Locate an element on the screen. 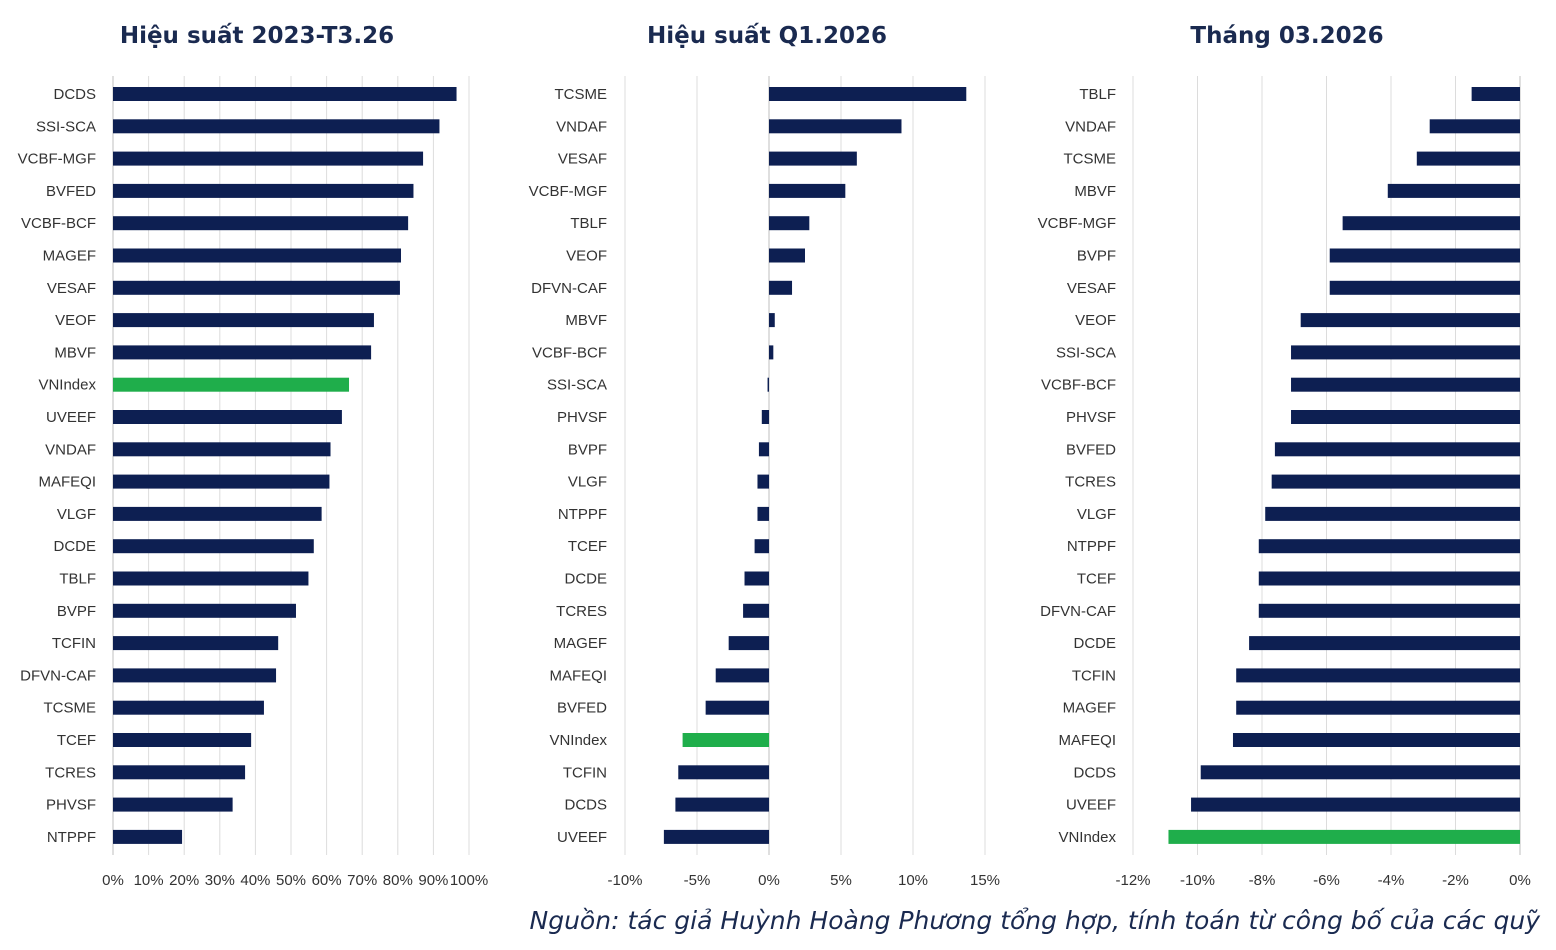  tick-label: 30% is located at coordinates (220, 880).